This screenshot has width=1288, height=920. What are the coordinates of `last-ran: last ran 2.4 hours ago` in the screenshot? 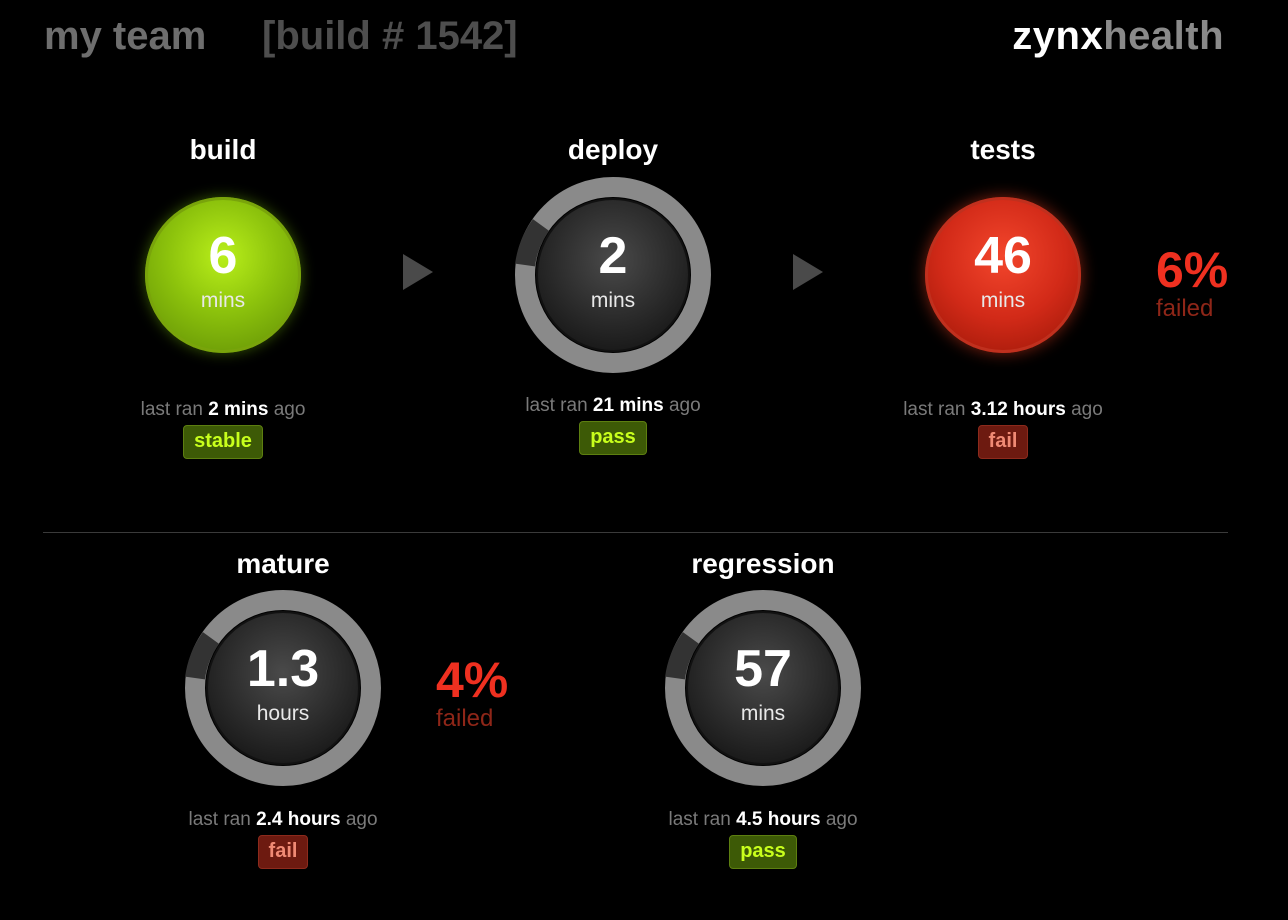 It's located at (283, 820).